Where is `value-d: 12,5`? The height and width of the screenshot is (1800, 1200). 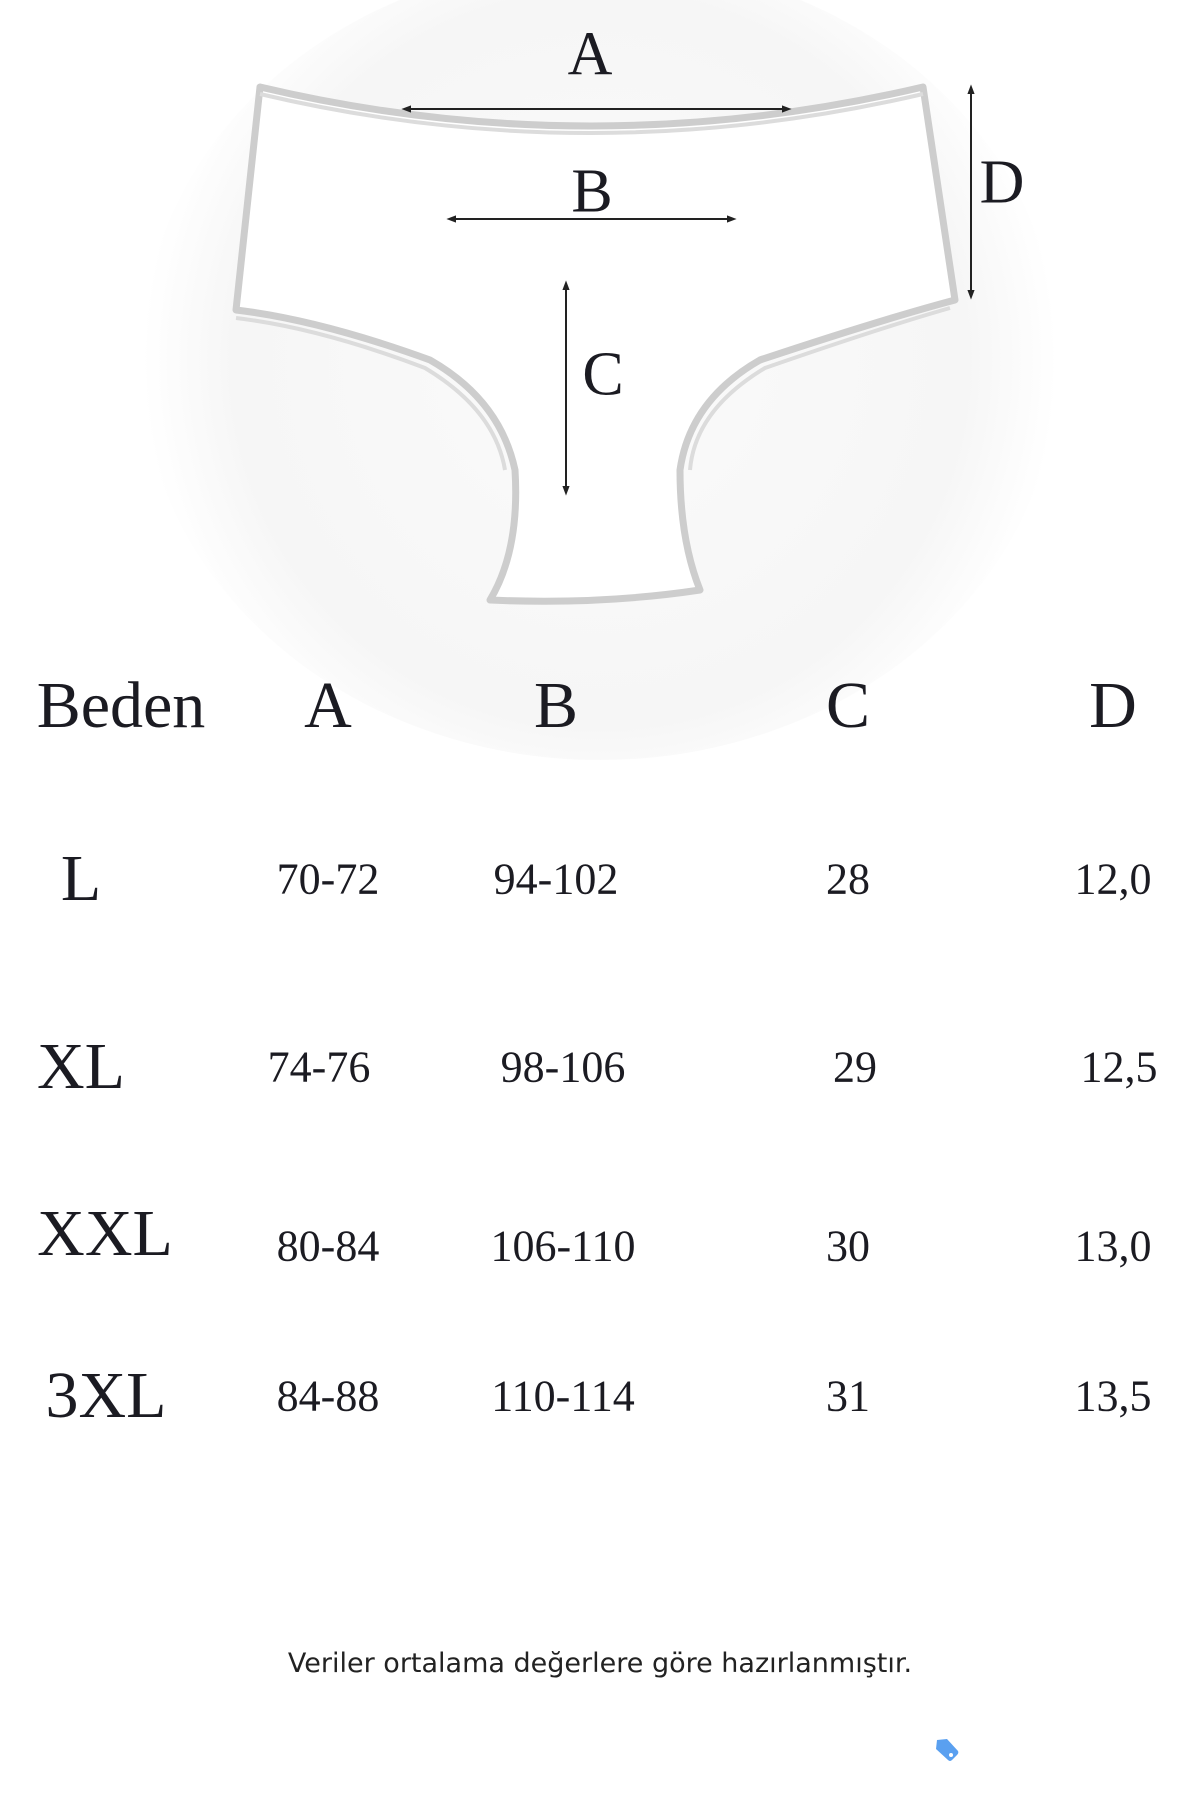 value-d: 12,5 is located at coordinates (1119, 1067).